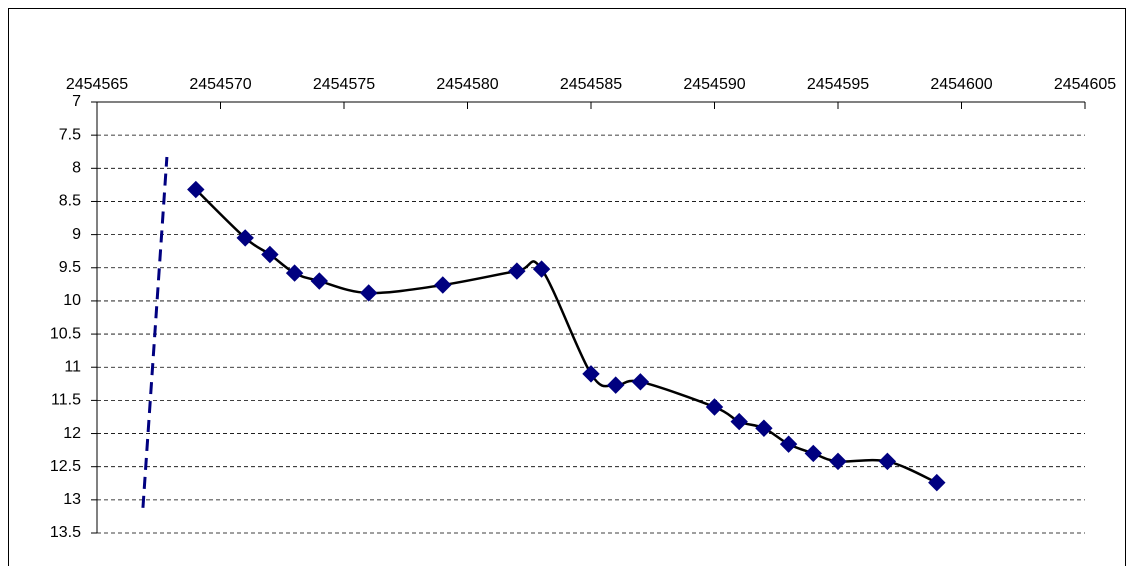 This screenshot has width=1133, height=566. Describe the element at coordinates (344, 84) in the screenshot. I see `x-tick-label: 2454575` at that location.